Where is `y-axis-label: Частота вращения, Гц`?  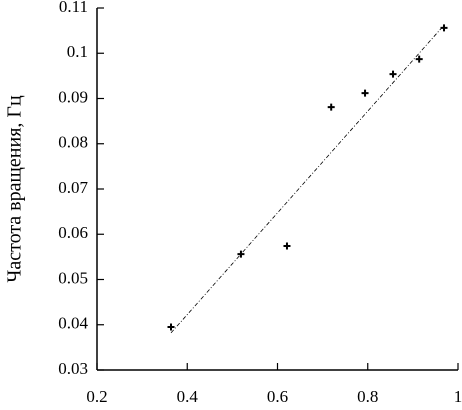
y-axis-label: Частота вращения, Гц is located at coordinates (15, 189).